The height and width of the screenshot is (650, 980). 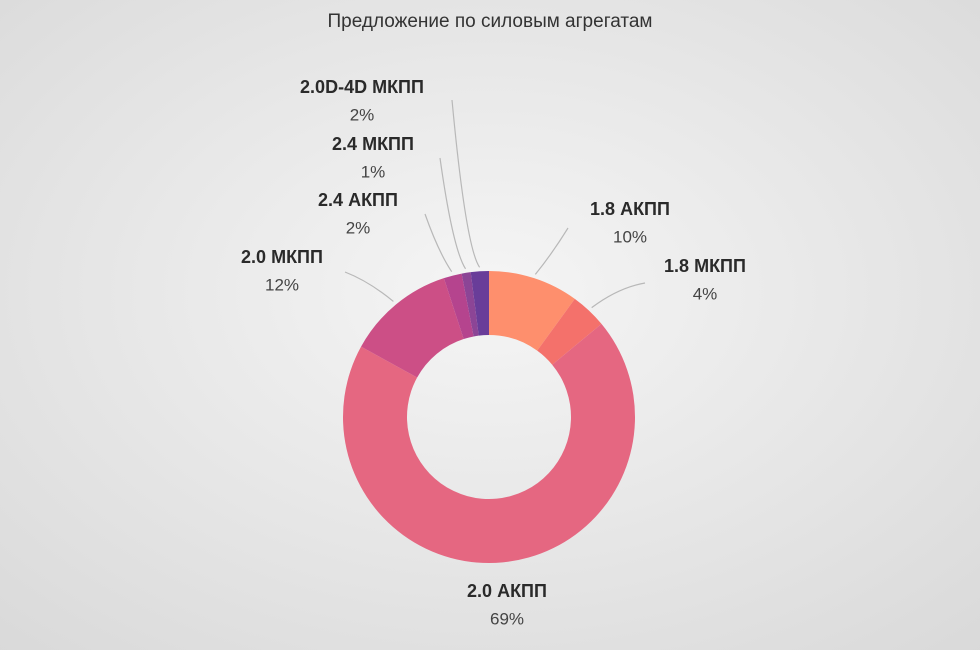 I want to click on slice-label: 2.0 МКПП, so click(x=282, y=257).